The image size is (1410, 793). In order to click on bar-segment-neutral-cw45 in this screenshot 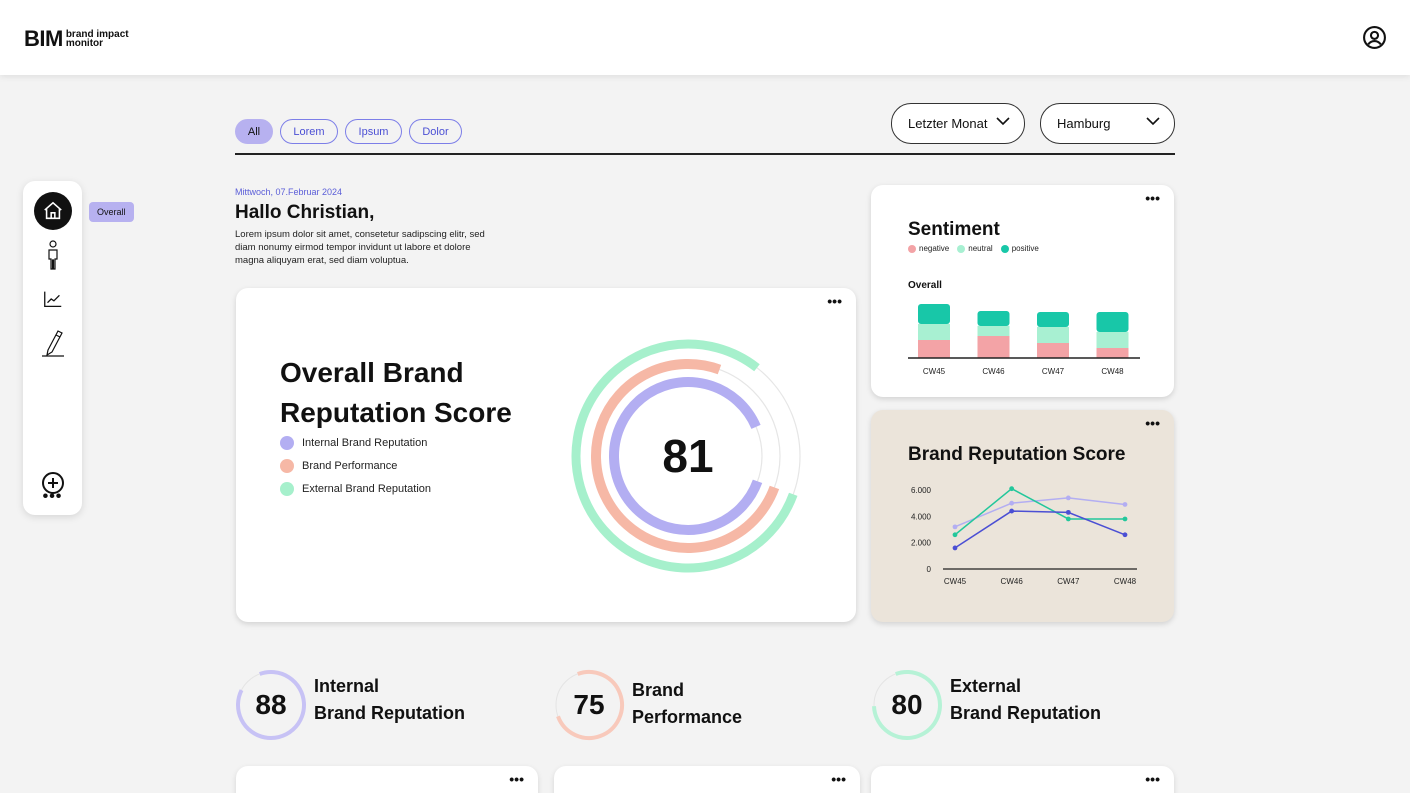, I will do `click(934, 332)`.